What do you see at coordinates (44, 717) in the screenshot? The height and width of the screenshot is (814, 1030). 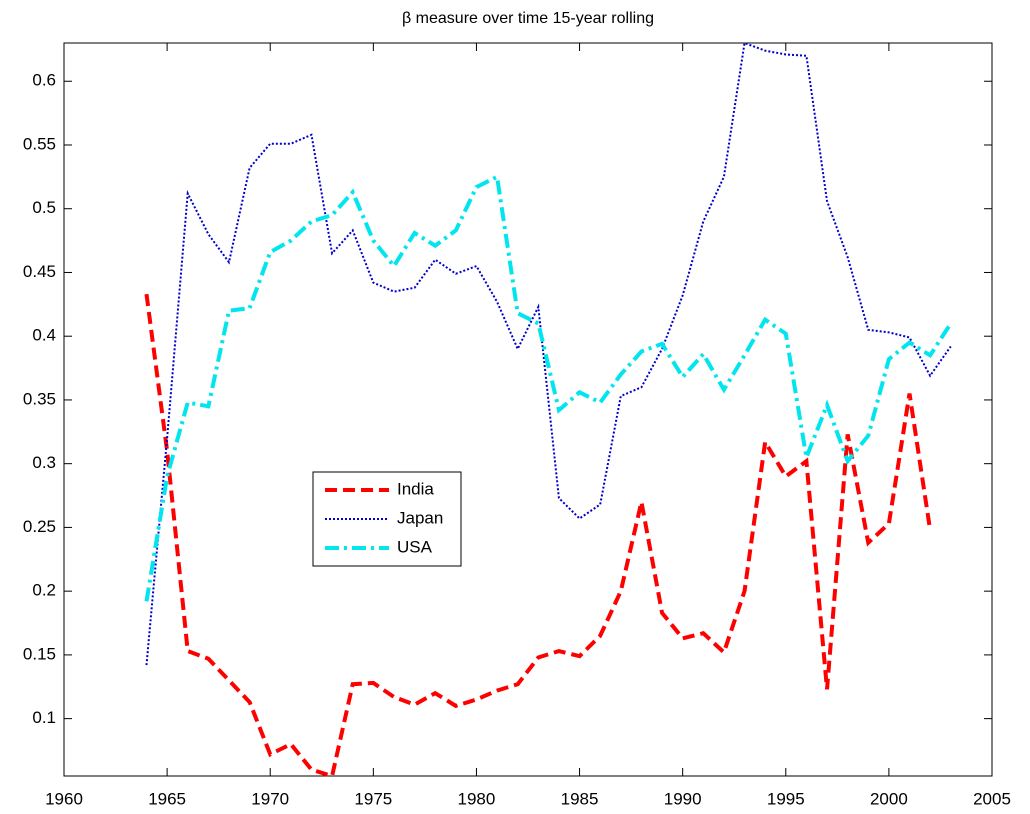 I see `y-tick-label: 0.1` at bounding box center [44, 717].